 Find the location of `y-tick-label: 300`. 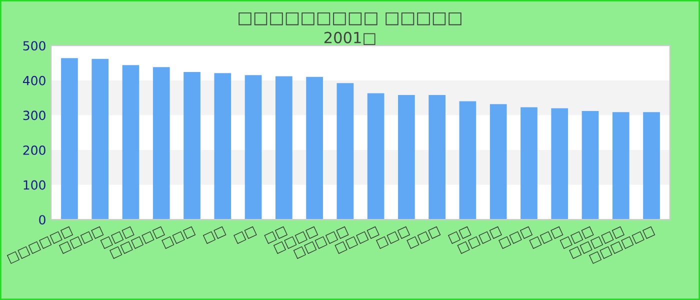

y-tick-label: 300 is located at coordinates (34, 115).